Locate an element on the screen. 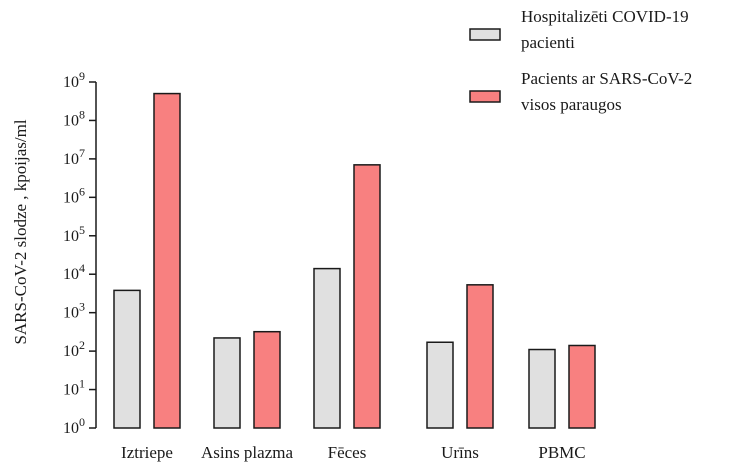  y-tick-label: 10⁵ is located at coordinates (74, 234).